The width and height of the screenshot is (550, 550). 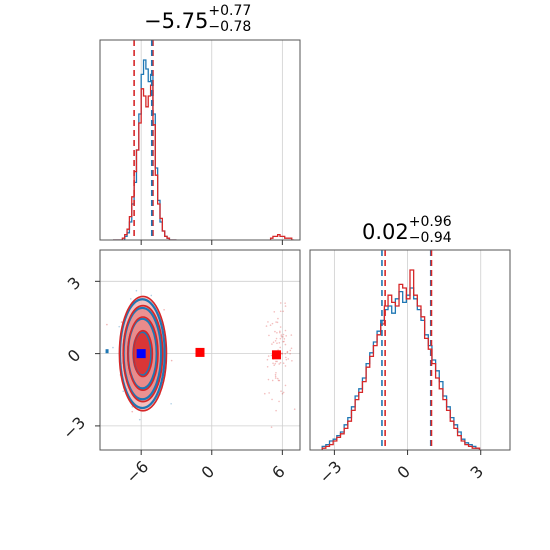 I want to click on panel-frame-right, so click(x=410, y=350).